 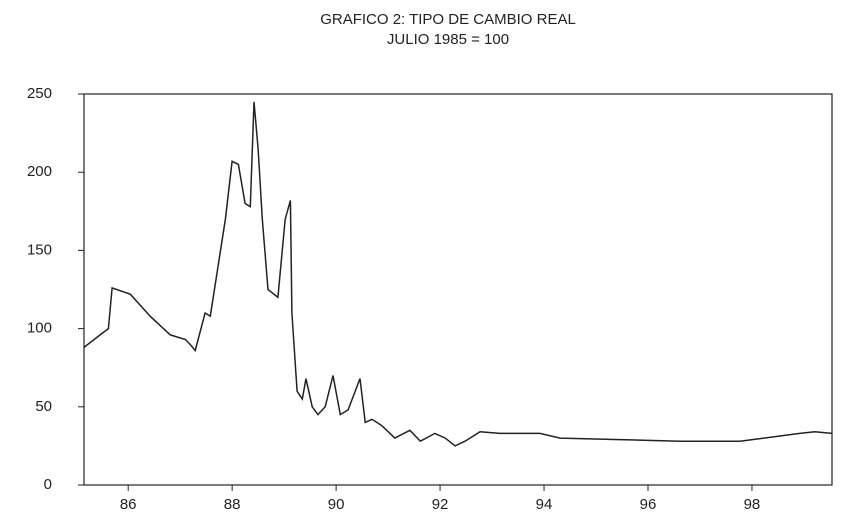 What do you see at coordinates (752, 504) in the screenshot?
I see `x-tick-label: 98` at bounding box center [752, 504].